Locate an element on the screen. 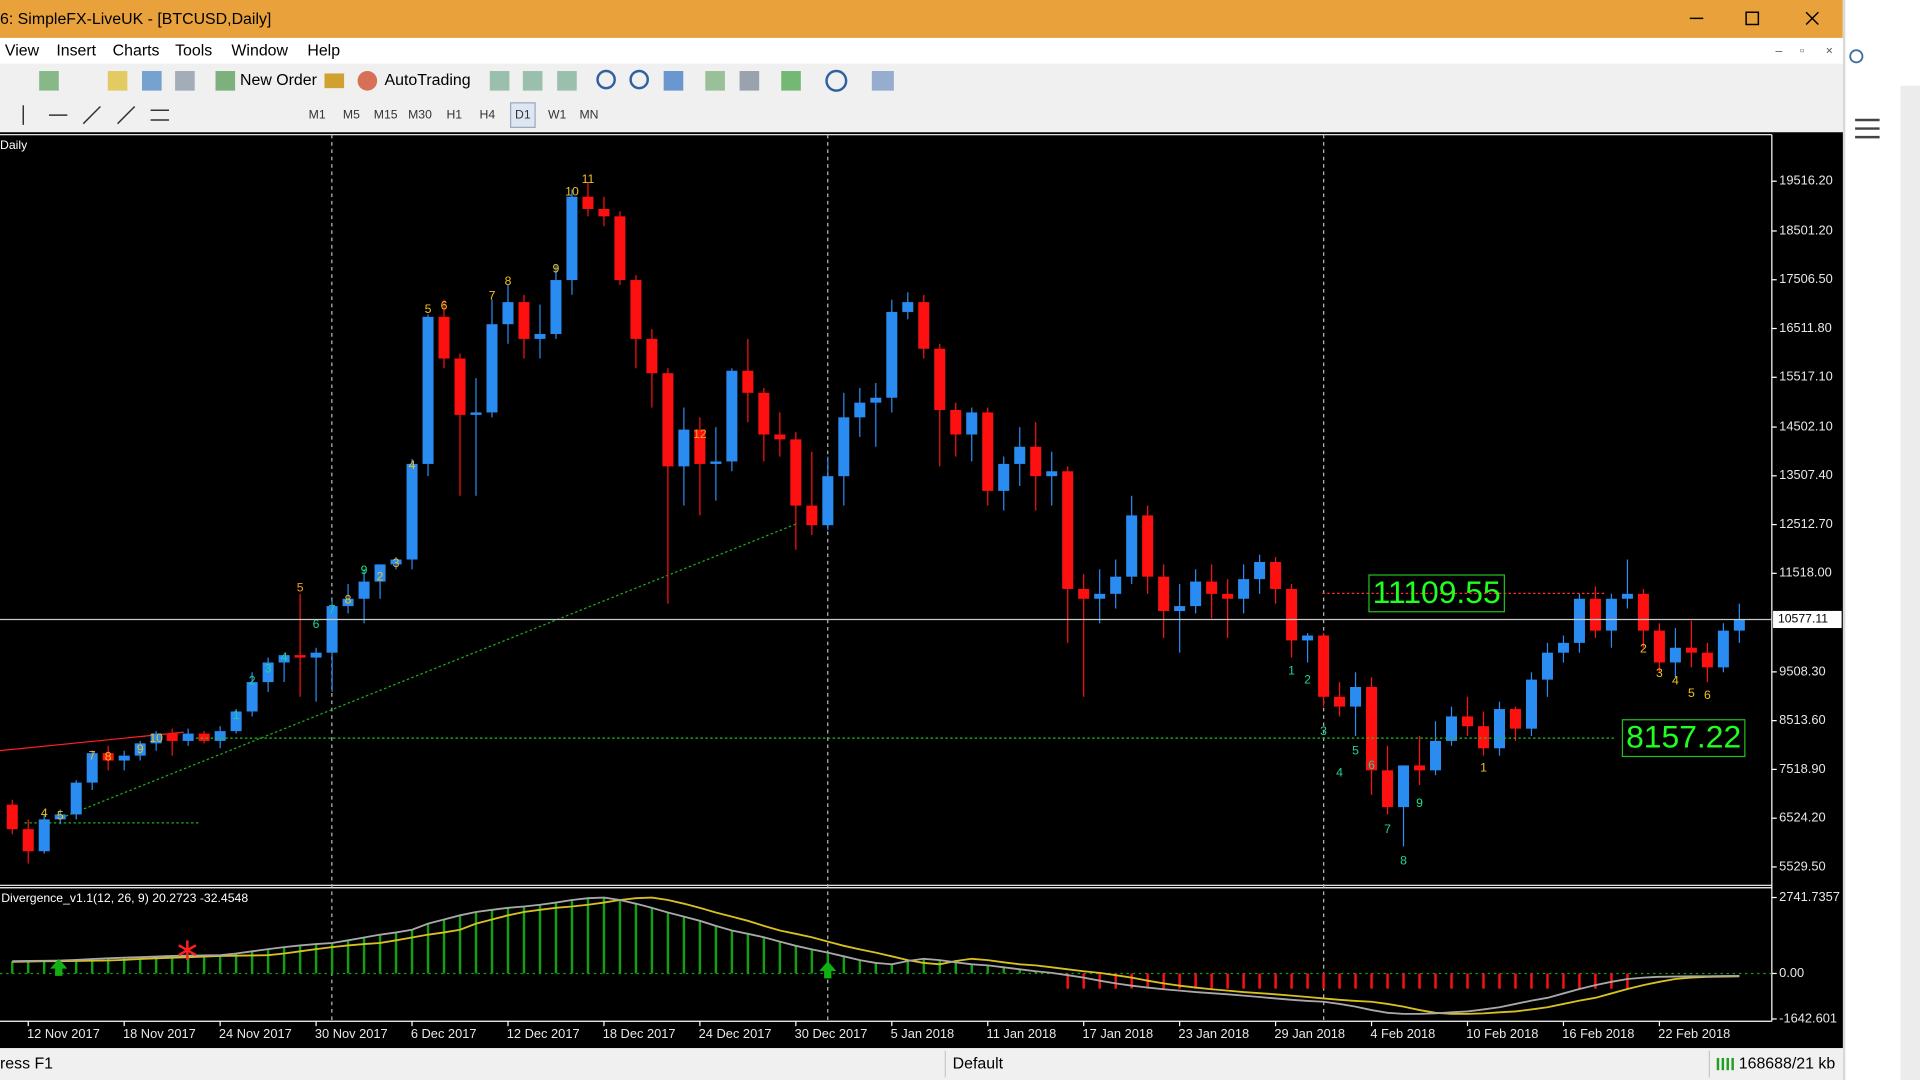  search-icon is located at coordinates (1856, 56).